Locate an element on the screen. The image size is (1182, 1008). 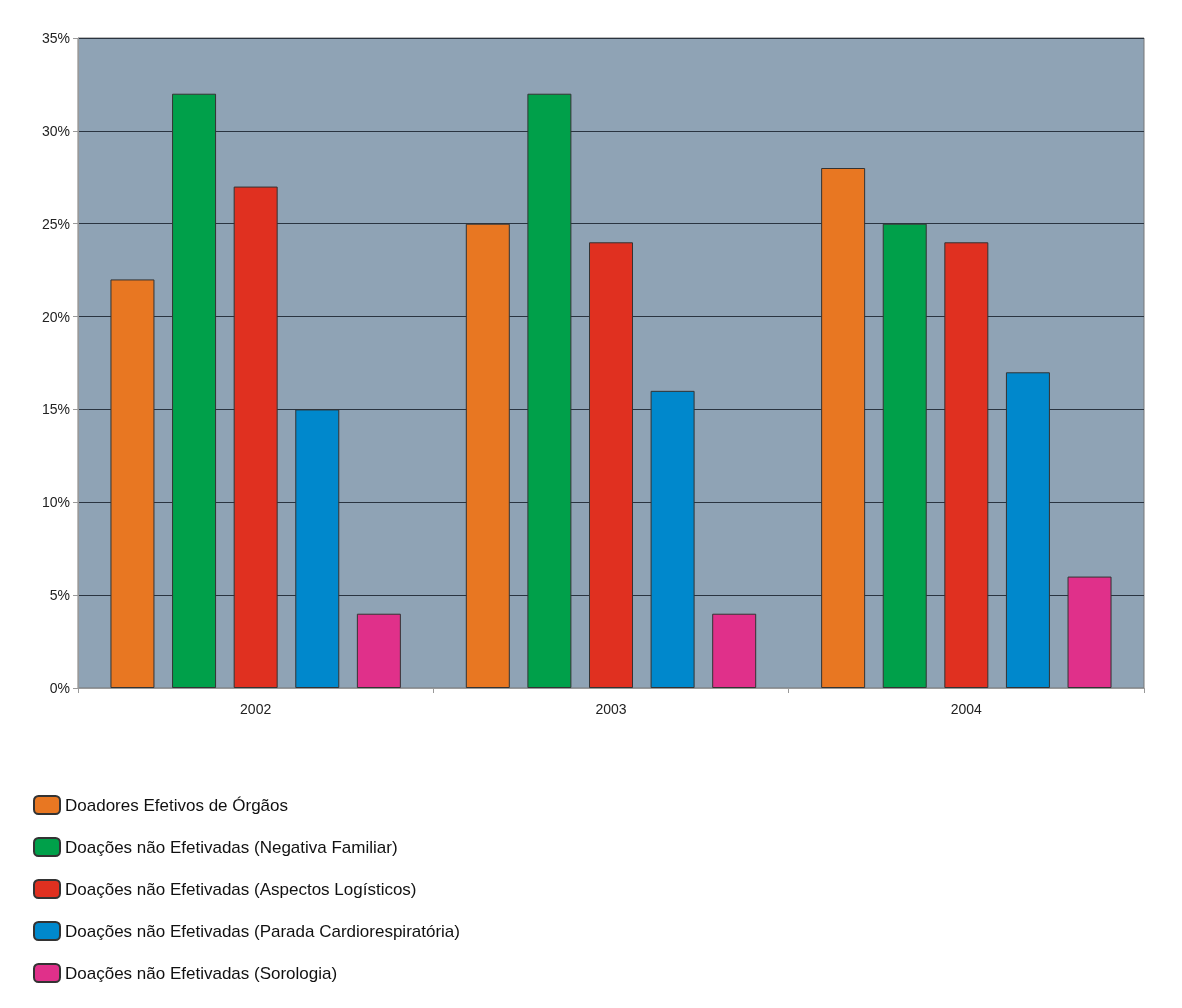
legend-label: Doações não Efetivadas (Aspectos Logísticos) is located at coordinates (241, 889).